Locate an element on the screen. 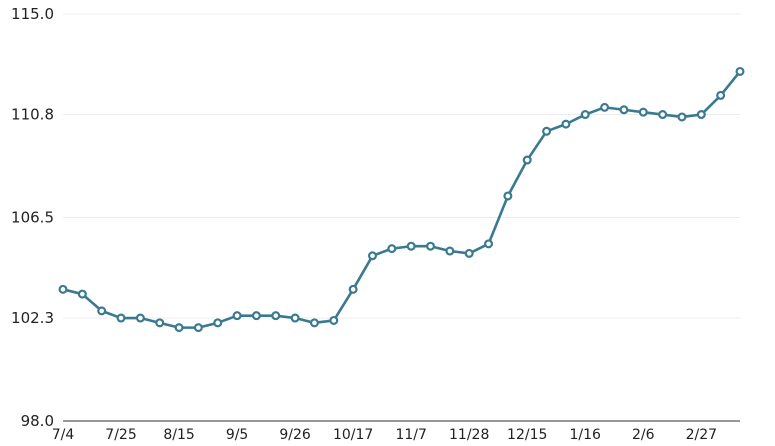  x-tick-label: 9/26 is located at coordinates (295, 435).